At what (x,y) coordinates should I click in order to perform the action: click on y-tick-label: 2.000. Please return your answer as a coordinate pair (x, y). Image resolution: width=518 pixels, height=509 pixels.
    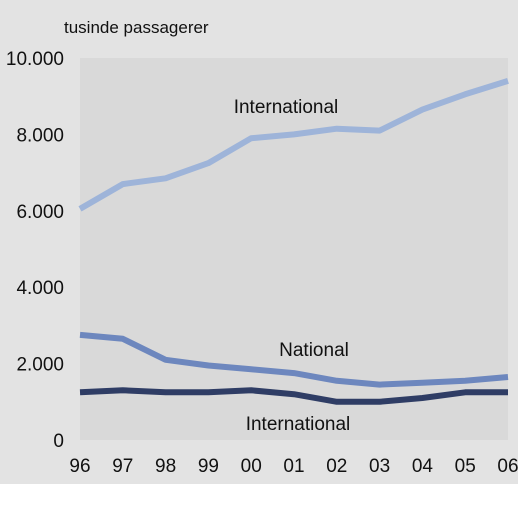
    Looking at the image, I should click on (40, 365).